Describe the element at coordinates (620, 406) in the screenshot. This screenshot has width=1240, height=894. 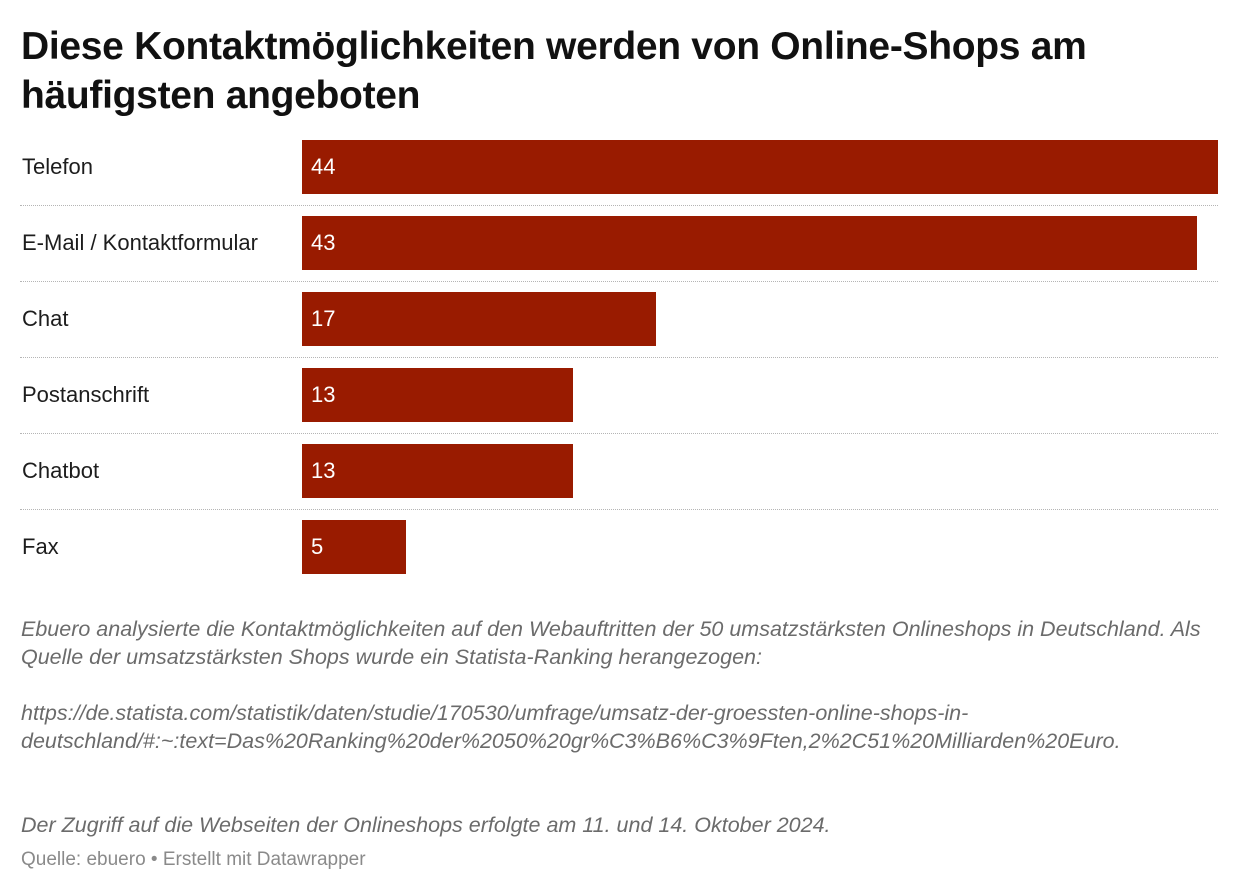
I see `bar-row: Postanschrift 13` at that location.